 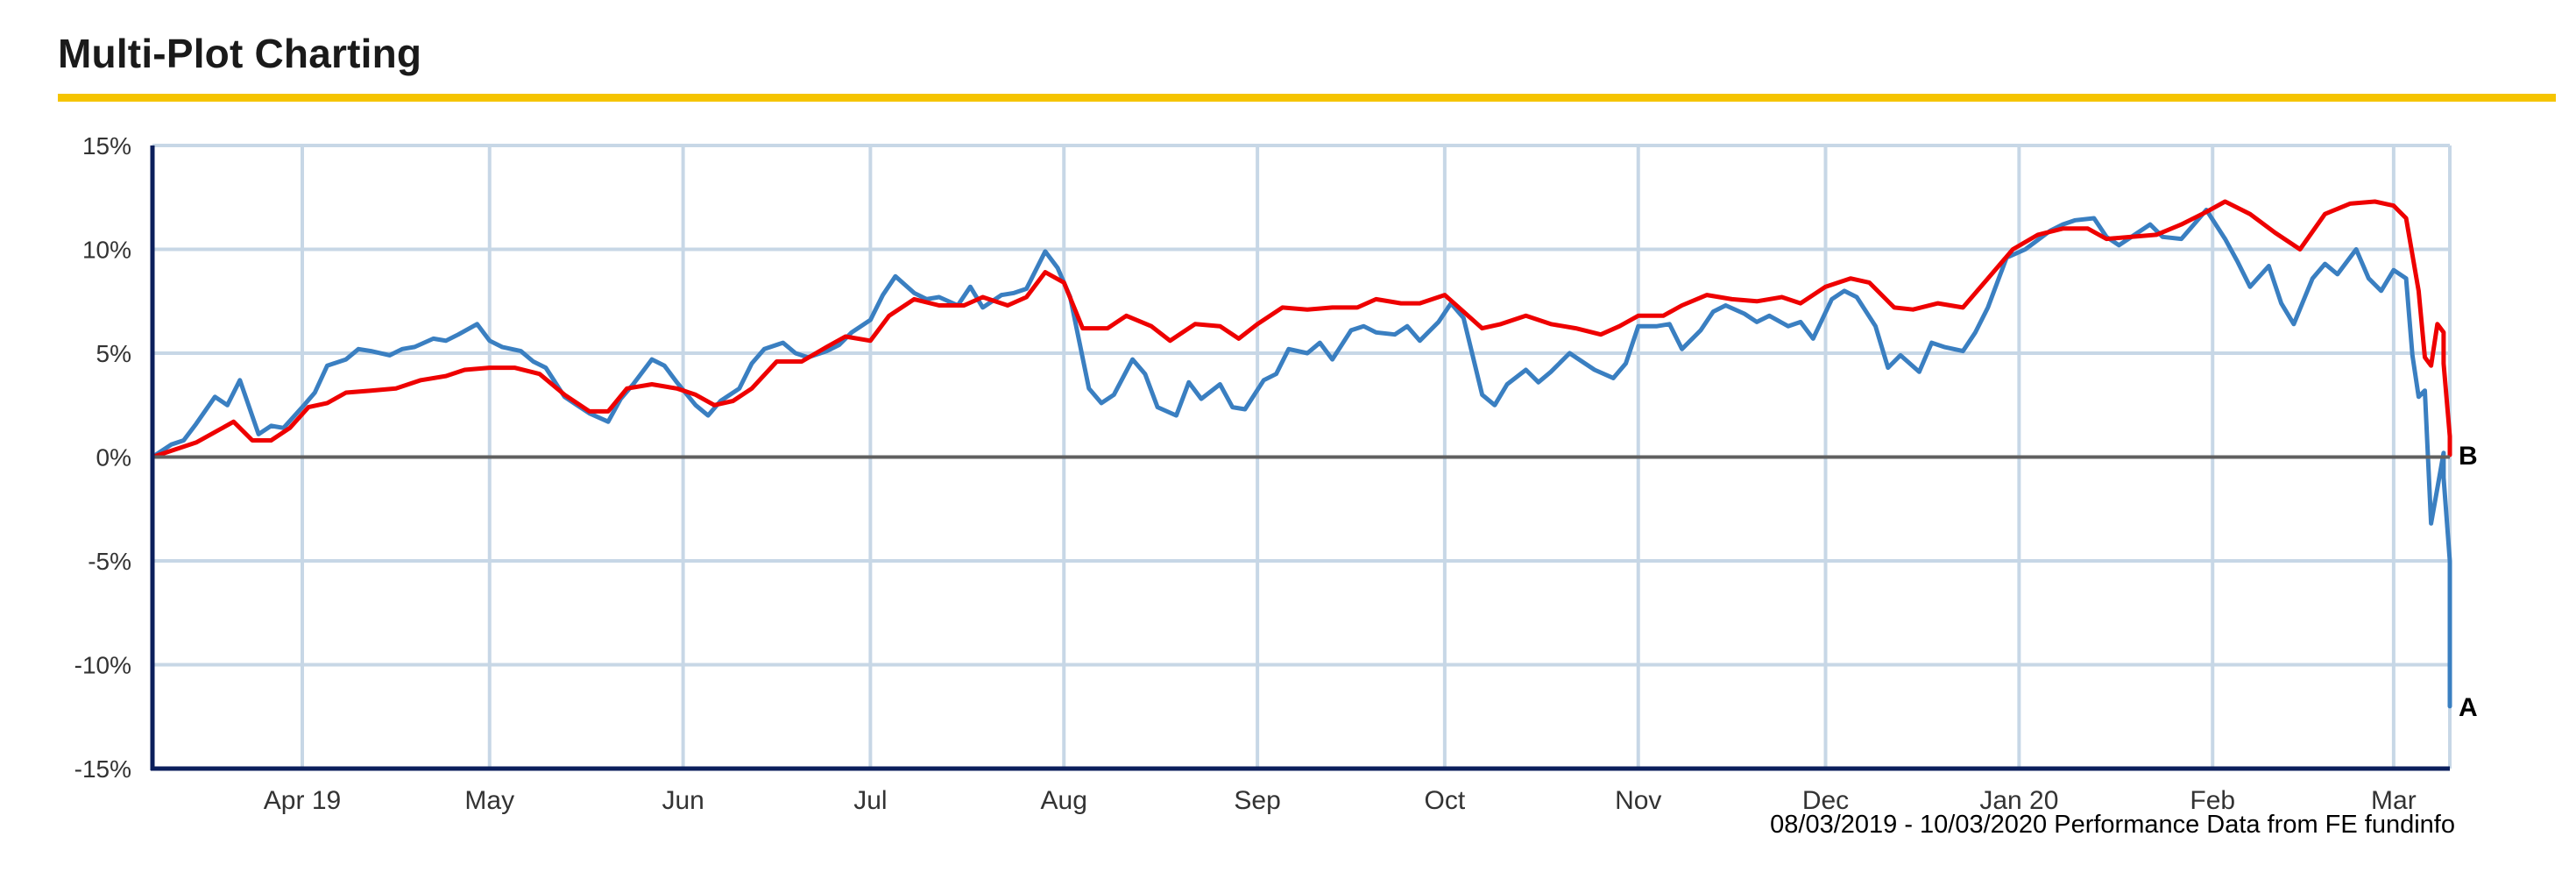 I want to click on y-tick-label: 0%, so click(x=113, y=457).